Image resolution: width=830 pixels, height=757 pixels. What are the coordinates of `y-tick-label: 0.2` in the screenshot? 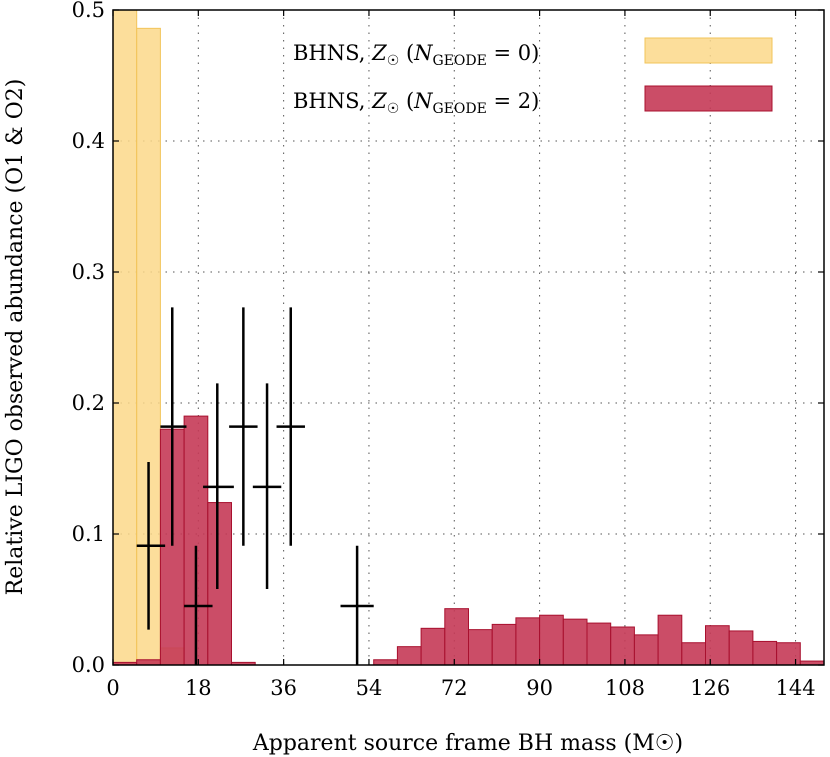 It's located at (88, 403).